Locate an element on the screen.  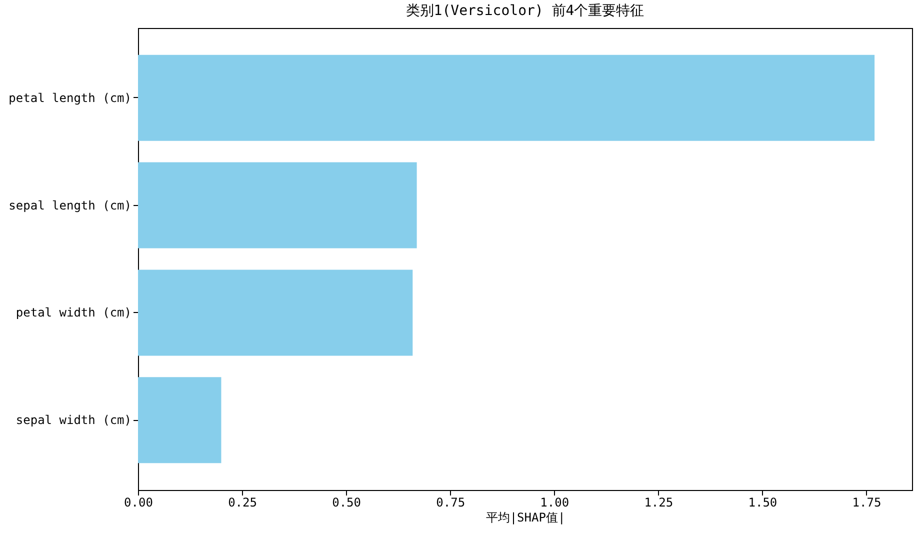
x-tick-label: 0.50 is located at coordinates (347, 503).